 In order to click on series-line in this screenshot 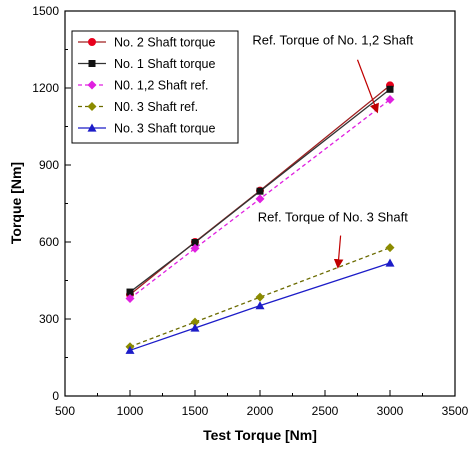, I will do `click(260, 306)`.